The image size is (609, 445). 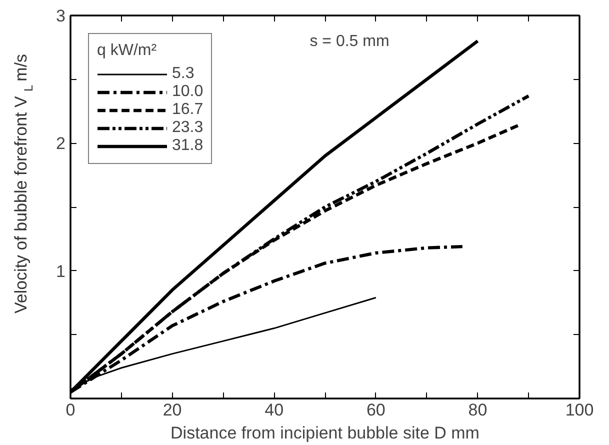 I want to click on x-tick-label: 80, so click(x=478, y=410).